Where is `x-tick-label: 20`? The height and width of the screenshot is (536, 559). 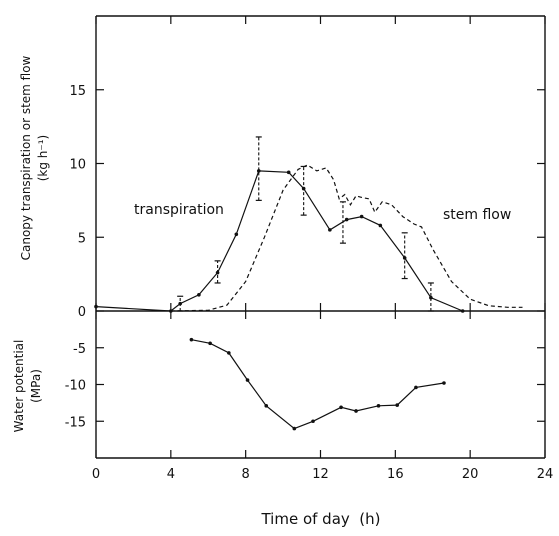 x-tick-label: 20 is located at coordinates (470, 474).